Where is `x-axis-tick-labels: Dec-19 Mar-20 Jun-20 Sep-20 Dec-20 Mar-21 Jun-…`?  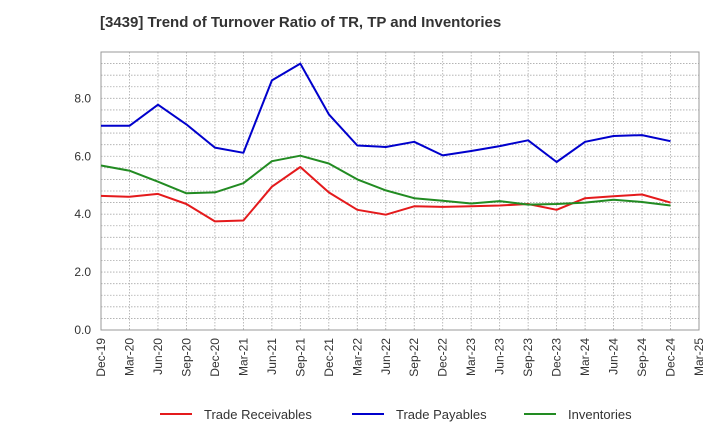
x-axis-tick-labels: Dec-19 Mar-20 Jun-20 Sep-20 Dec-20 Mar-21 Jun-… is located at coordinates (400, 357).